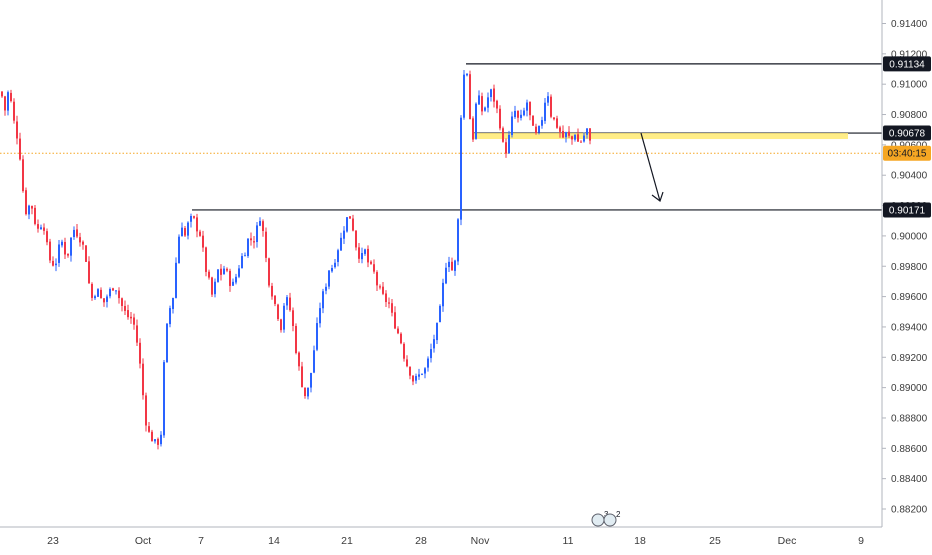  What do you see at coordinates (909, 358) in the screenshot?
I see `y-tick-label: 0.89200` at bounding box center [909, 358].